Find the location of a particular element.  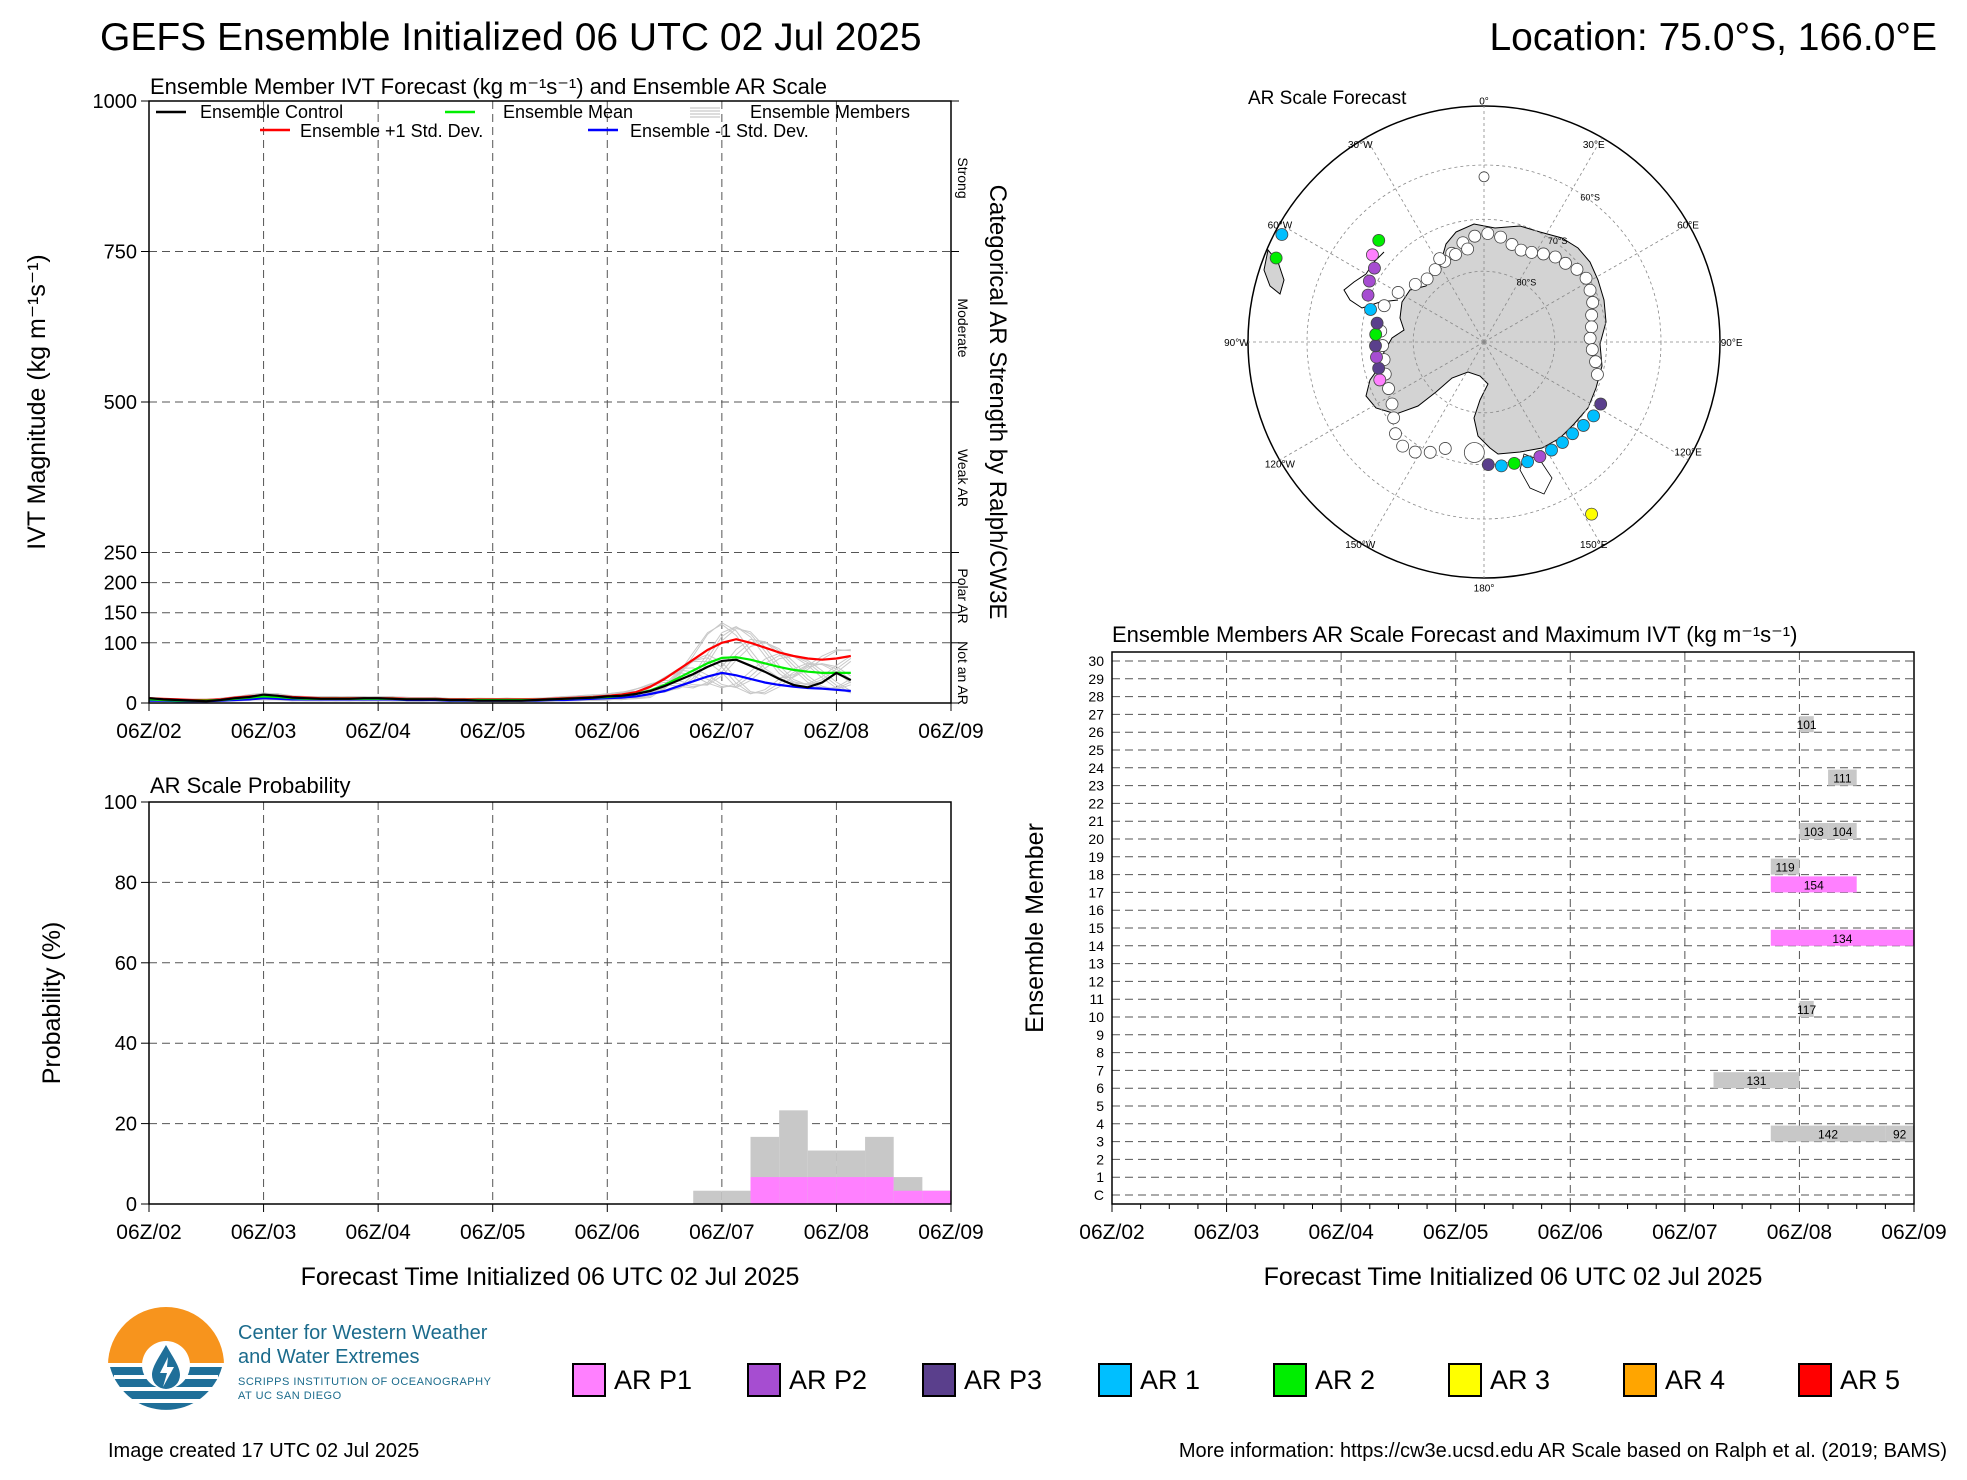

member-event-ivt-label: 134 is located at coordinates (1842, 939).